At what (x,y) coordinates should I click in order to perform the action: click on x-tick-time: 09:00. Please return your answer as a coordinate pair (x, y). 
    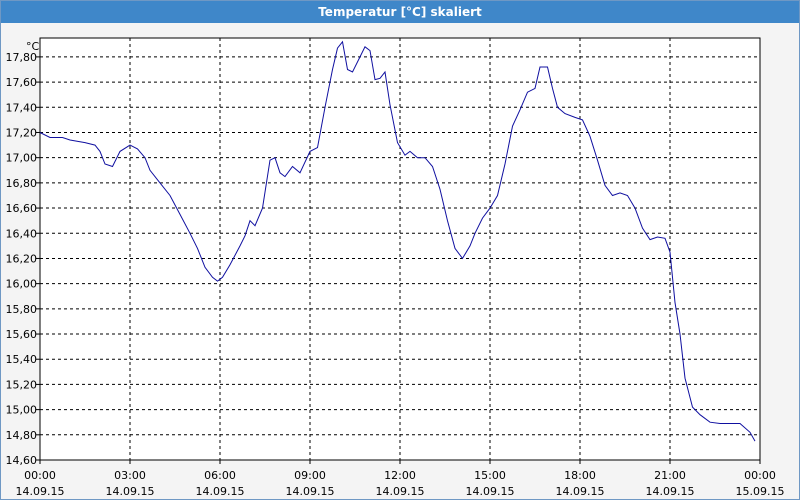
    Looking at the image, I should click on (310, 475).